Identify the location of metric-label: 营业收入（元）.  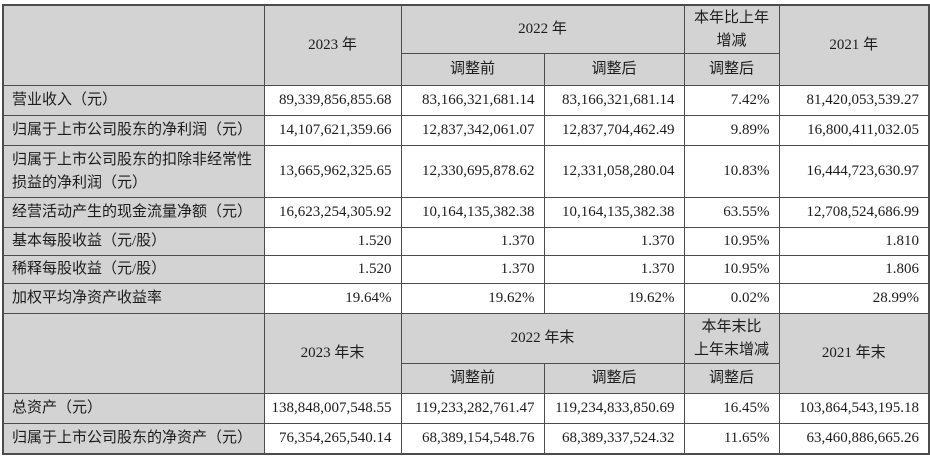
(133, 100).